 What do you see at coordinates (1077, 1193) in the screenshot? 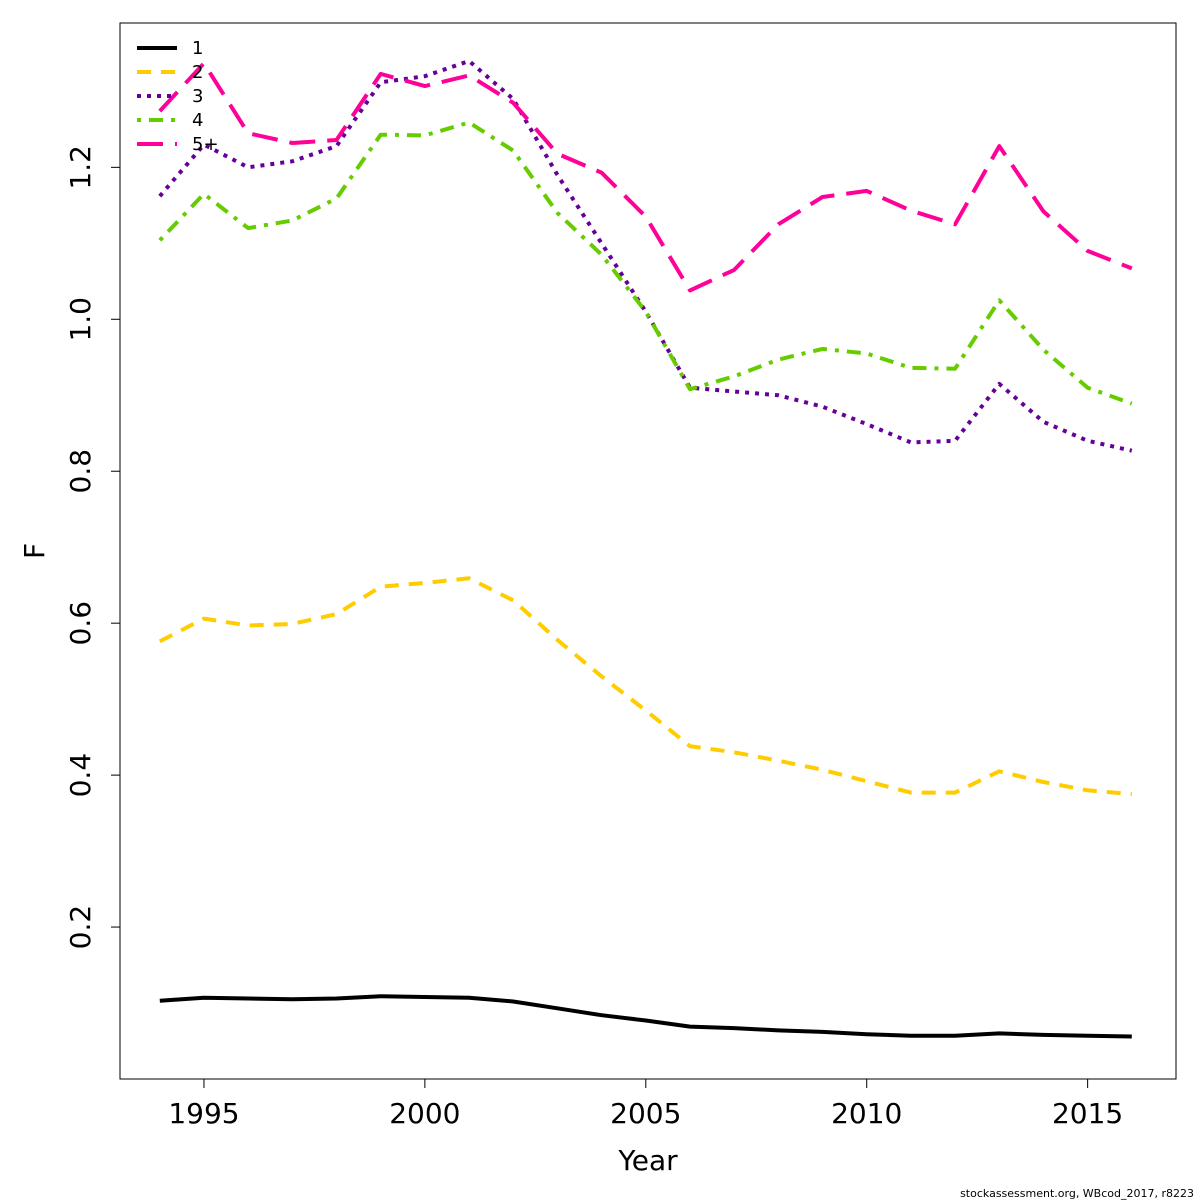
I see `footer-annotation: stockassessment.org, WBcod_2017, r8223` at bounding box center [1077, 1193].